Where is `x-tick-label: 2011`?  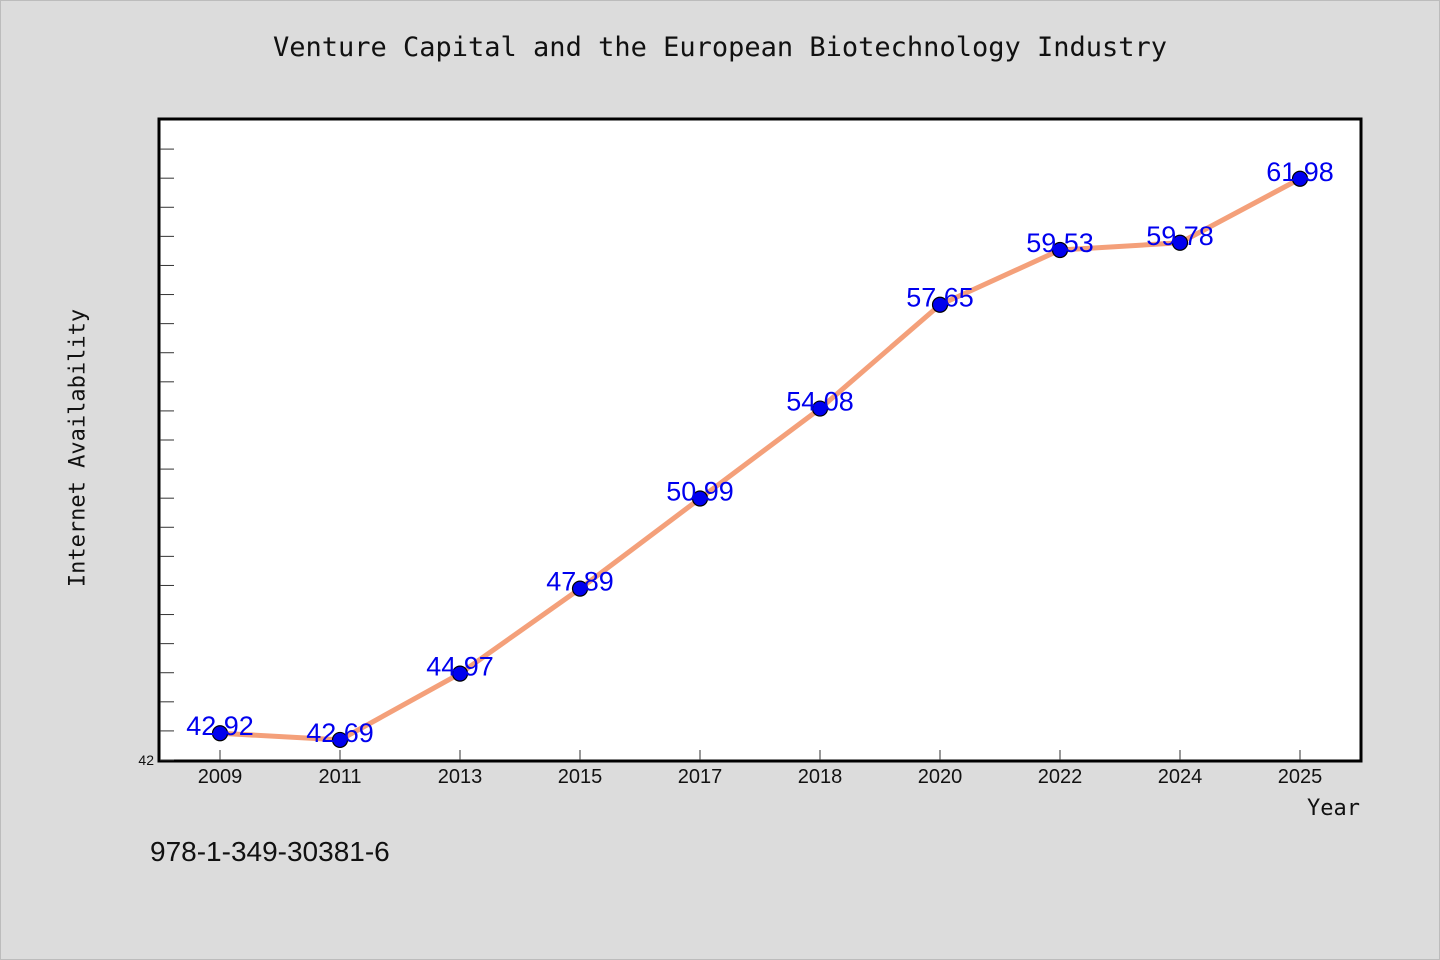
x-tick-label: 2011 is located at coordinates (339, 777).